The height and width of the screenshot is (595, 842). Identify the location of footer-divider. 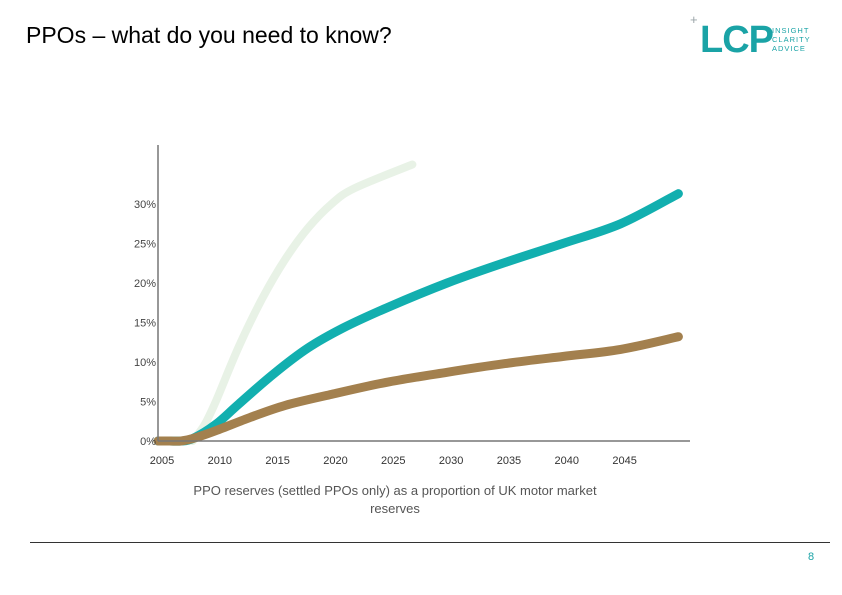
(430, 542).